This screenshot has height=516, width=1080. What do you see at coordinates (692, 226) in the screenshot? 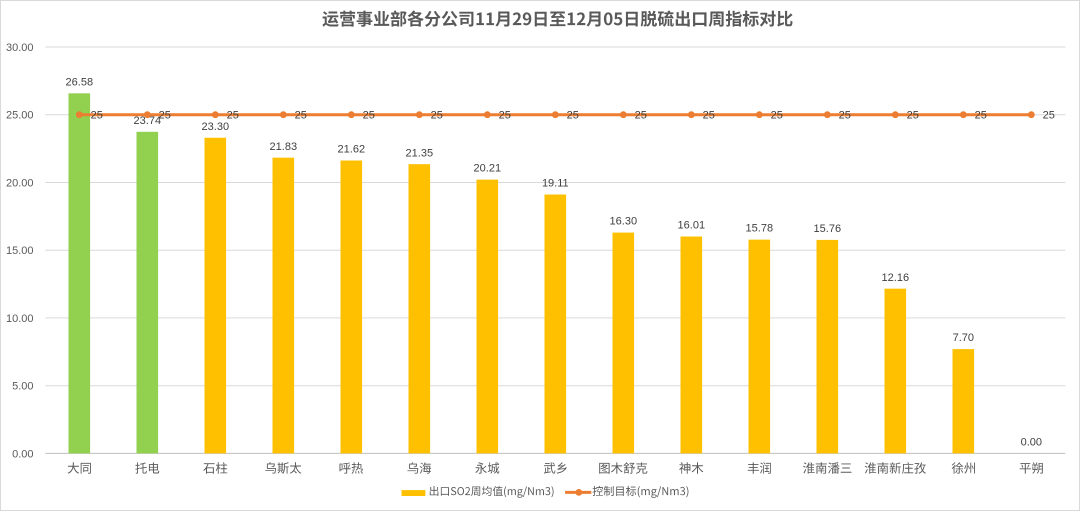
I see `svg-text: 16.01` at bounding box center [692, 226].